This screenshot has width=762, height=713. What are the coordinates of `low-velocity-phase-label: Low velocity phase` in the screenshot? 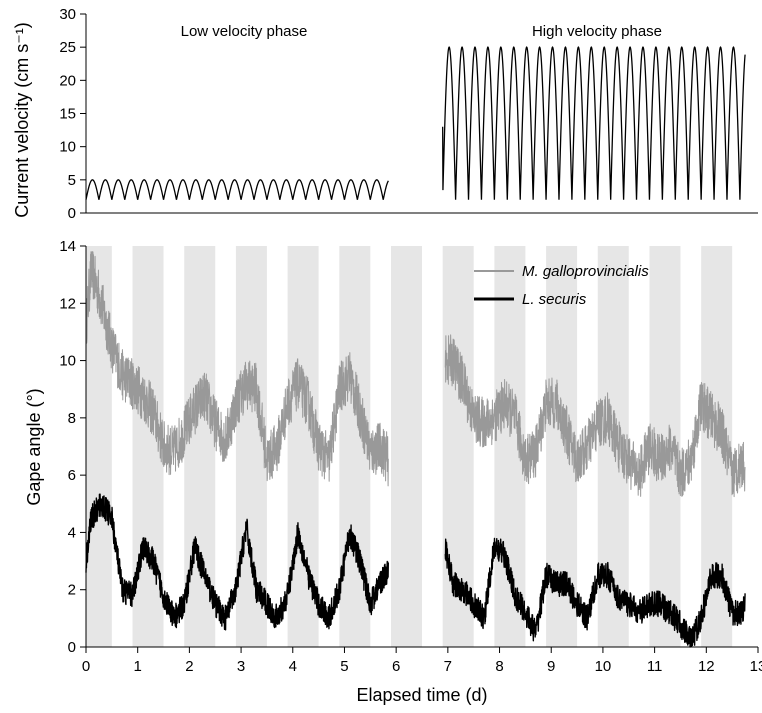 It's located at (244, 31).